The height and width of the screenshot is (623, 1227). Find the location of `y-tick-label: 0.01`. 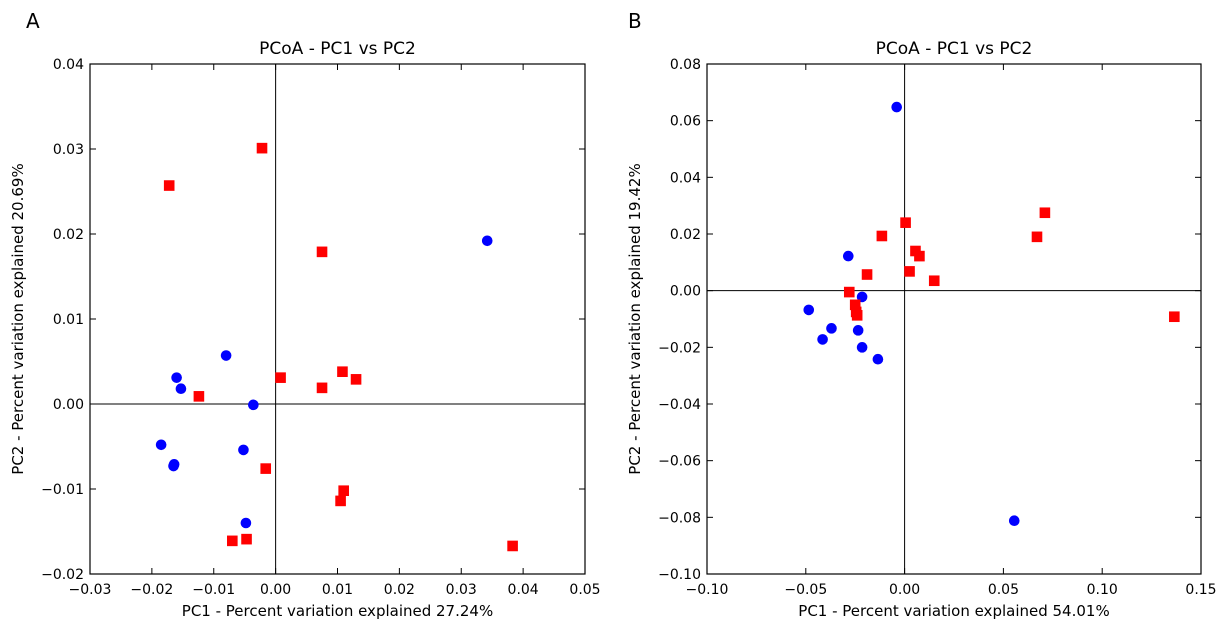

y-tick-label: 0.01 is located at coordinates (68, 320).